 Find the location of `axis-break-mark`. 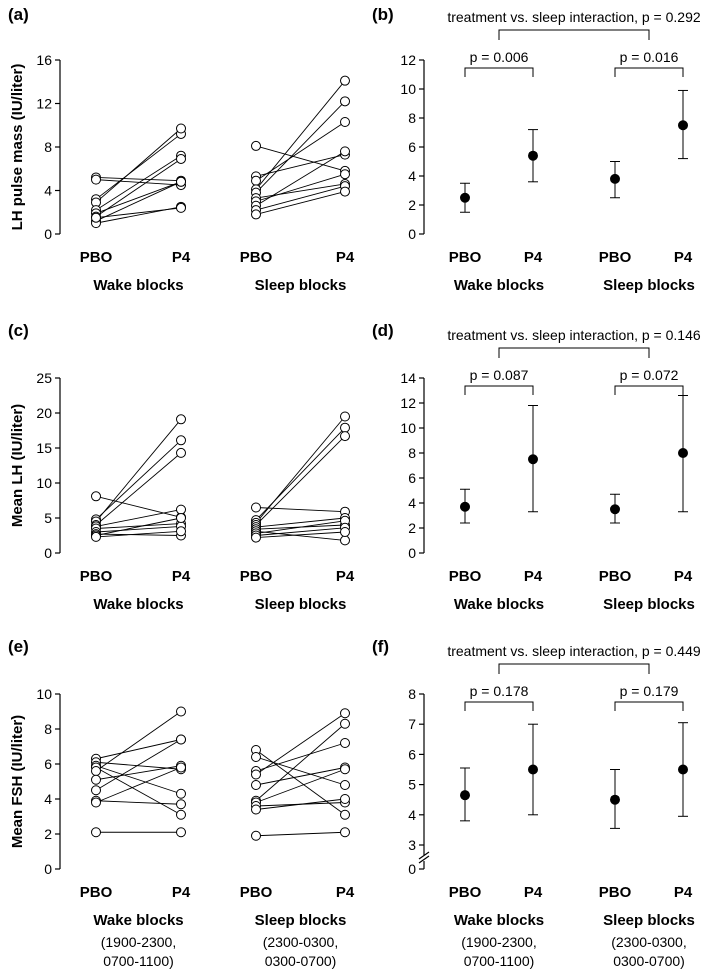

axis-break-mark is located at coordinates (424, 859).